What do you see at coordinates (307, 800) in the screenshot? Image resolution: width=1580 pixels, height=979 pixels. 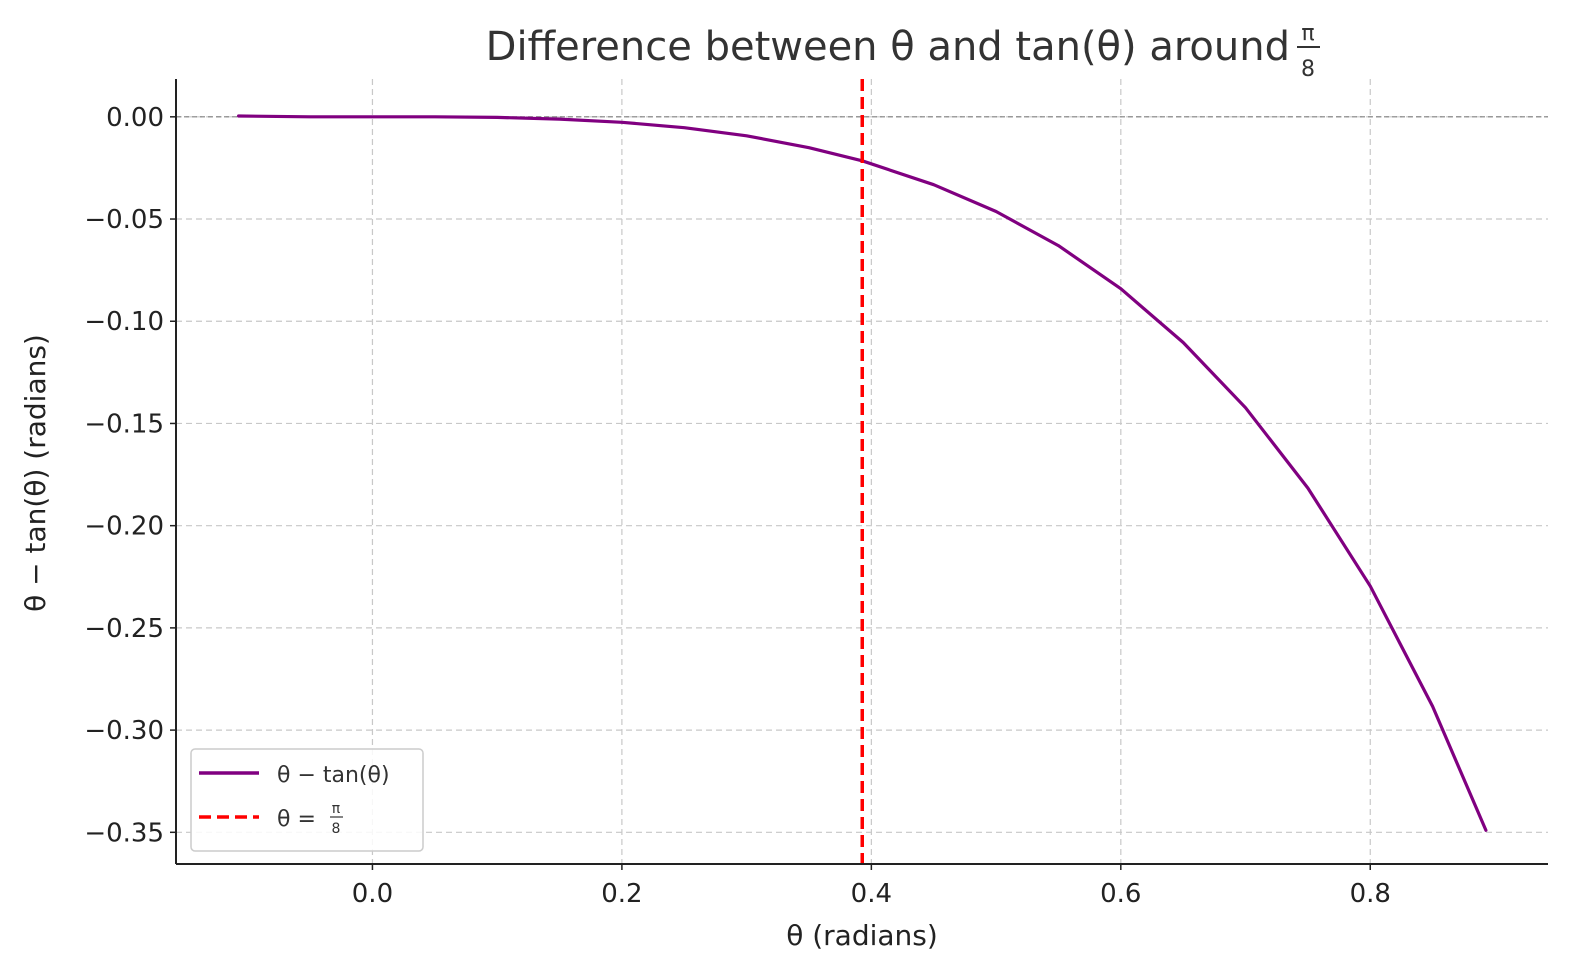 I see `legend: θ − tan(θ) θ = π 8` at bounding box center [307, 800].